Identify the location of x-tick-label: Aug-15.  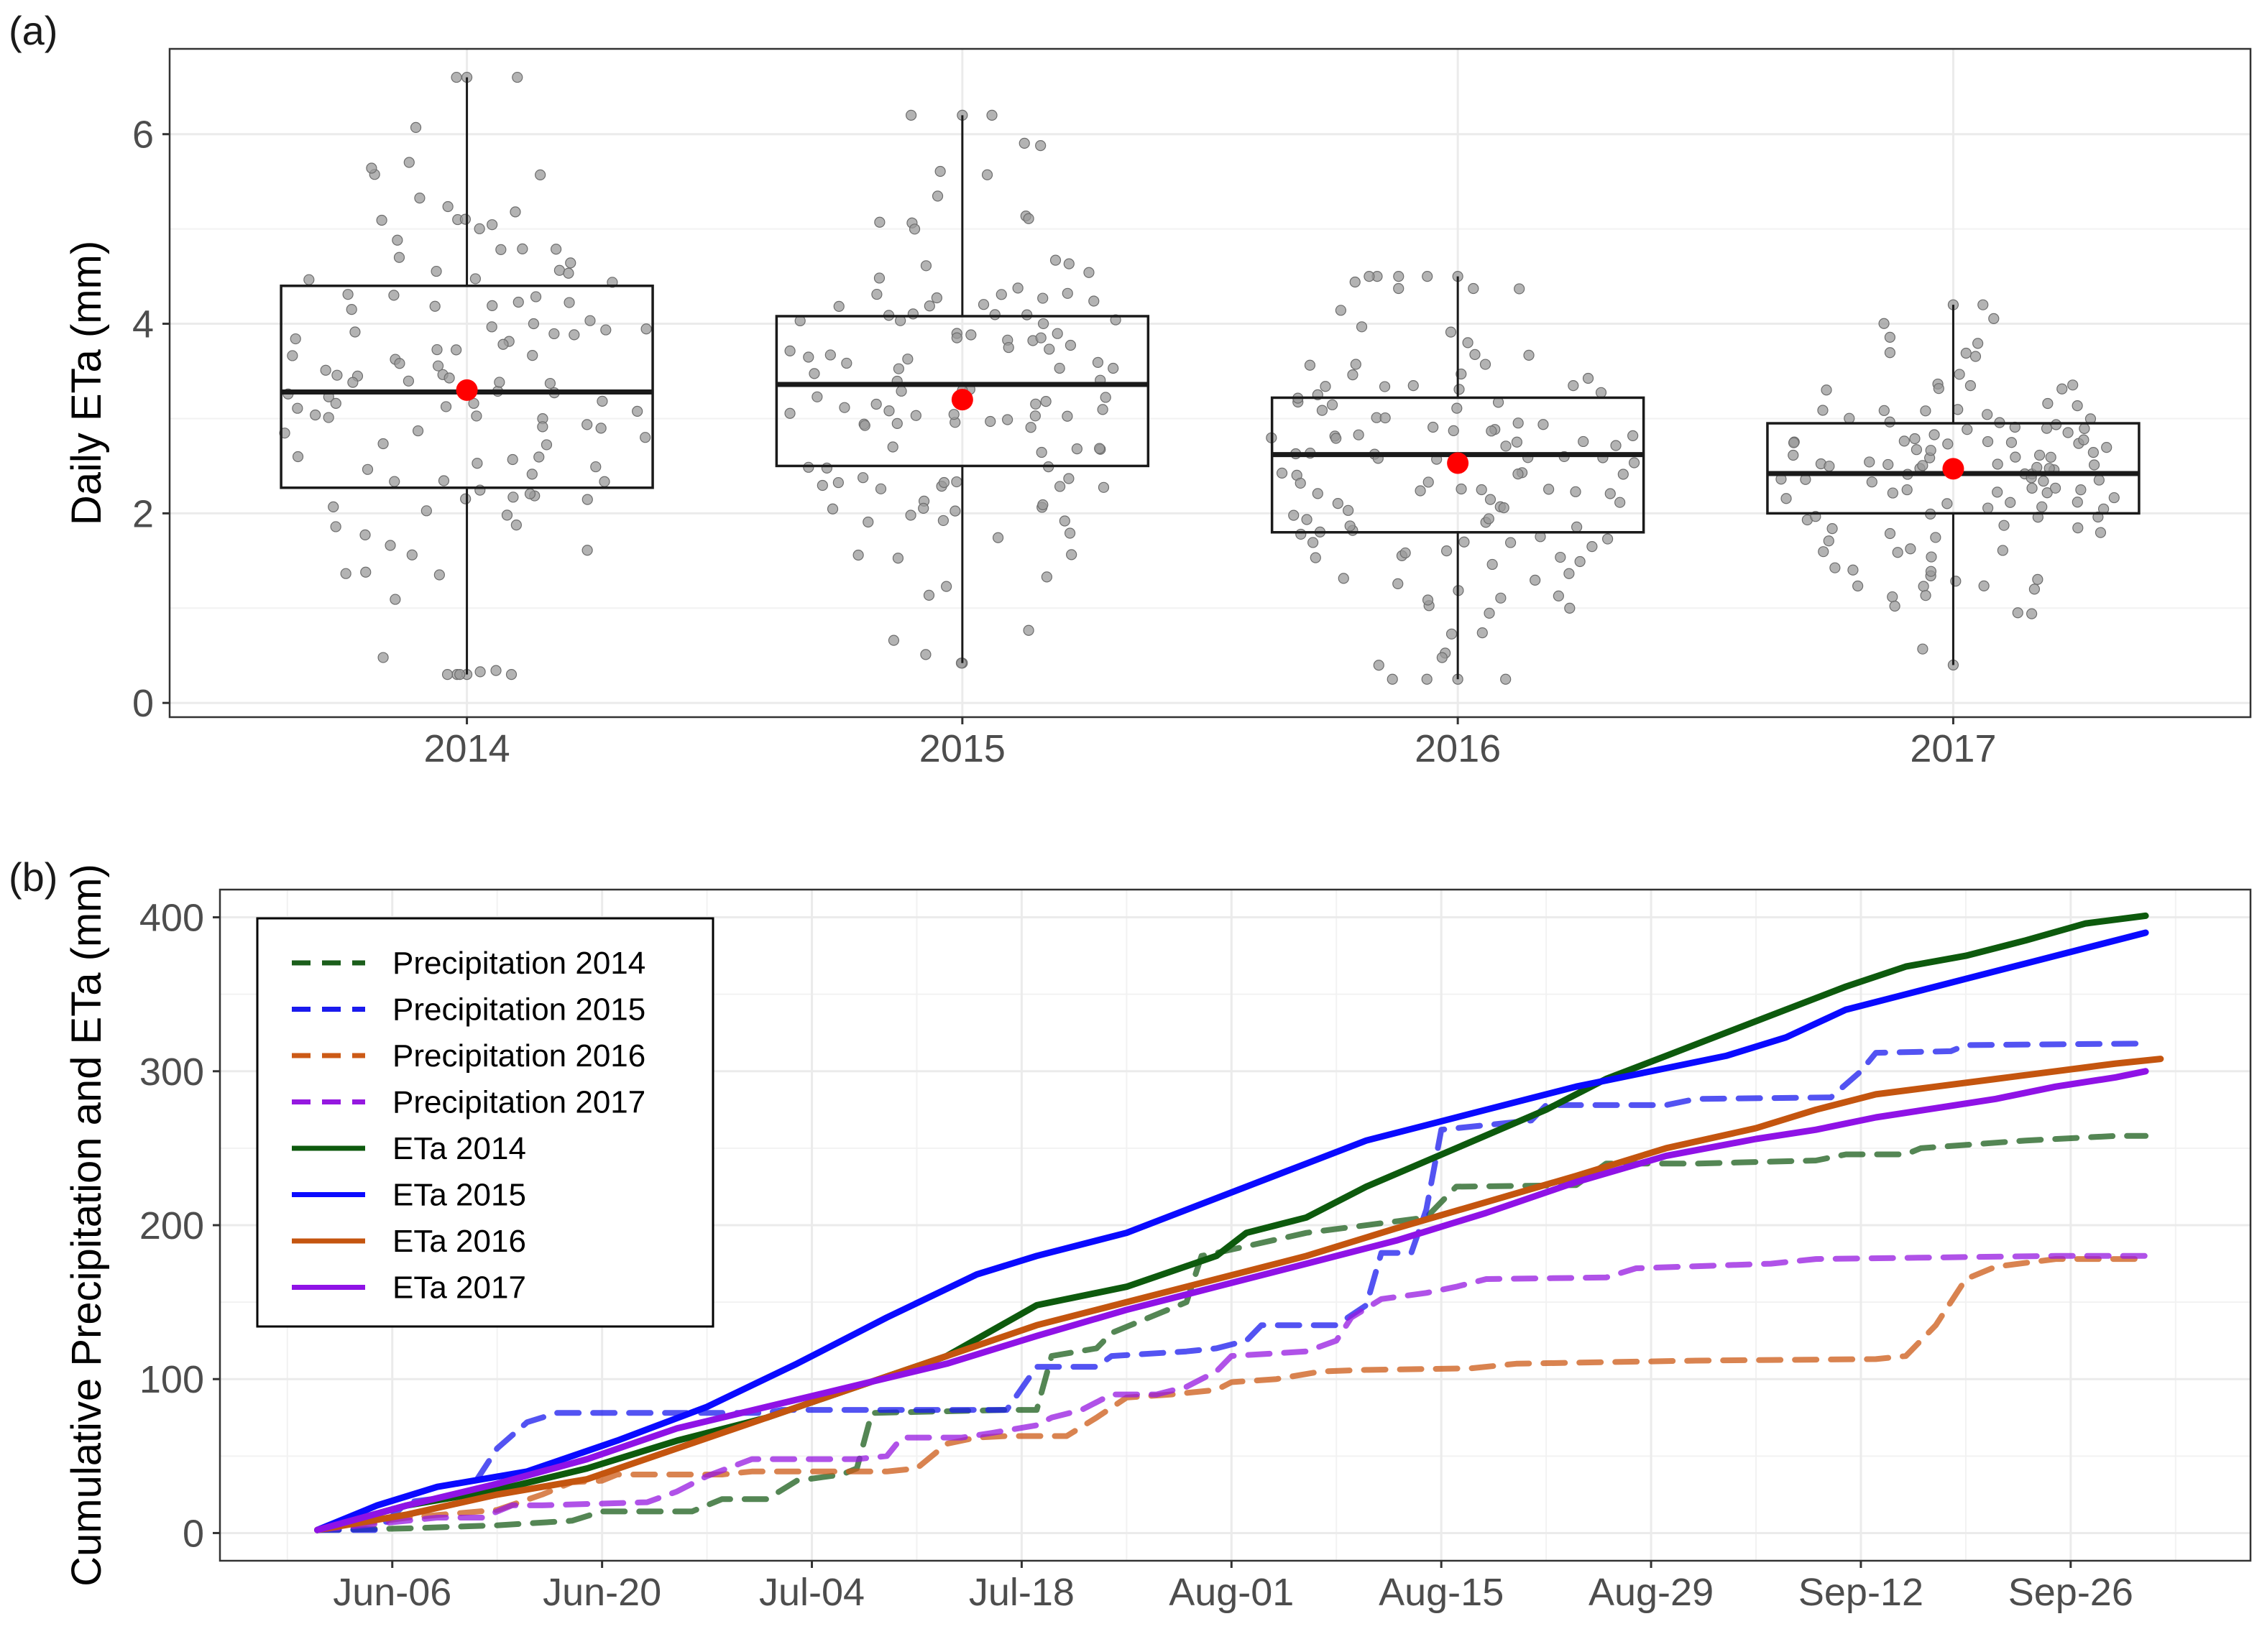
(1441, 1592).